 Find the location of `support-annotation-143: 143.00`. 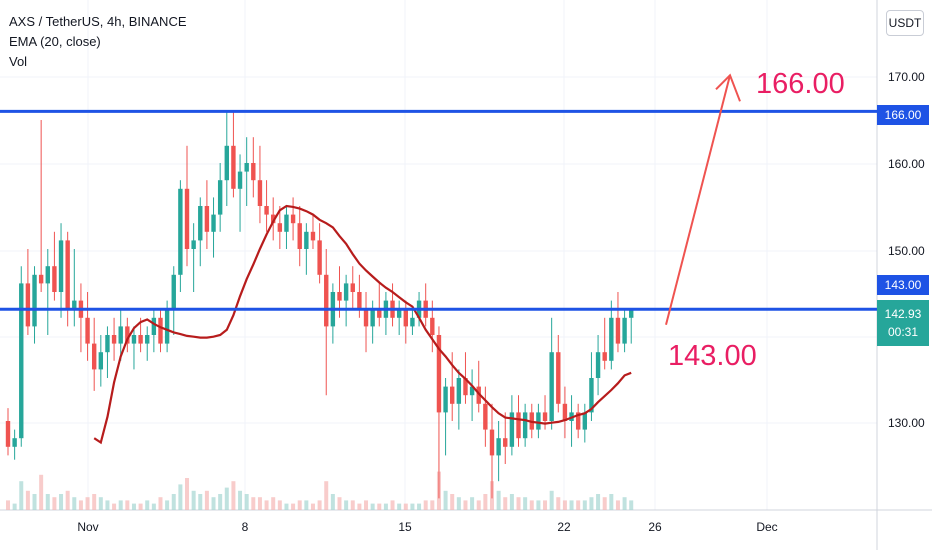

support-annotation-143: 143.00 is located at coordinates (712, 356).